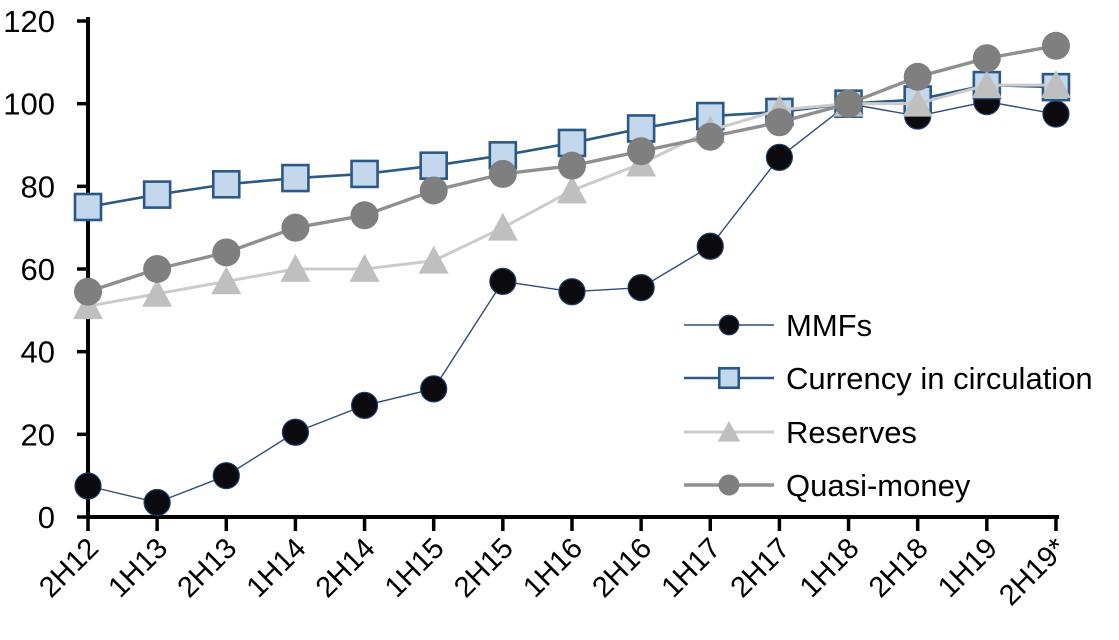 The image size is (1119, 640). I want to click on x-tick-label: 1H17, so click(692, 568).